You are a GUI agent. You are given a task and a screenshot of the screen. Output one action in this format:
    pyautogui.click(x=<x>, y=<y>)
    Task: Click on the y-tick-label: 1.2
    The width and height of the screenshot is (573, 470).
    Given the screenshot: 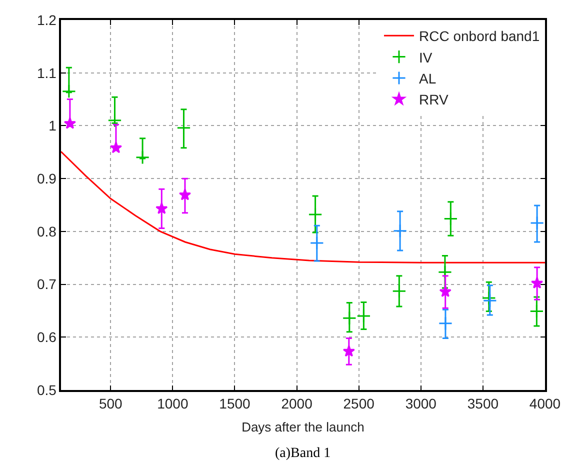 What is the action you would take?
    pyautogui.click(x=46, y=20)
    